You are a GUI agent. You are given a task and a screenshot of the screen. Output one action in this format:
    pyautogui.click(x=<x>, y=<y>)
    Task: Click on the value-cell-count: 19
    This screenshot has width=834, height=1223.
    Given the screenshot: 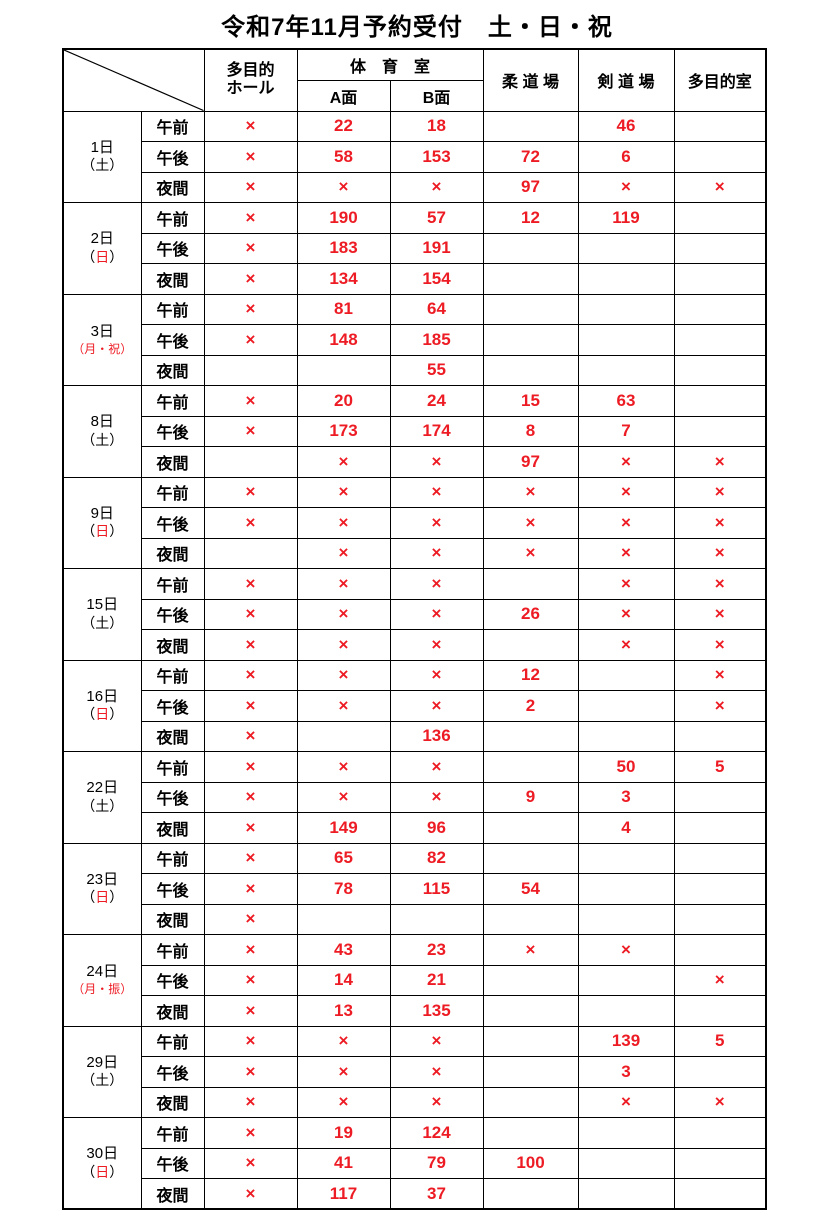 What is the action you would take?
    pyautogui.click(x=343, y=1133)
    